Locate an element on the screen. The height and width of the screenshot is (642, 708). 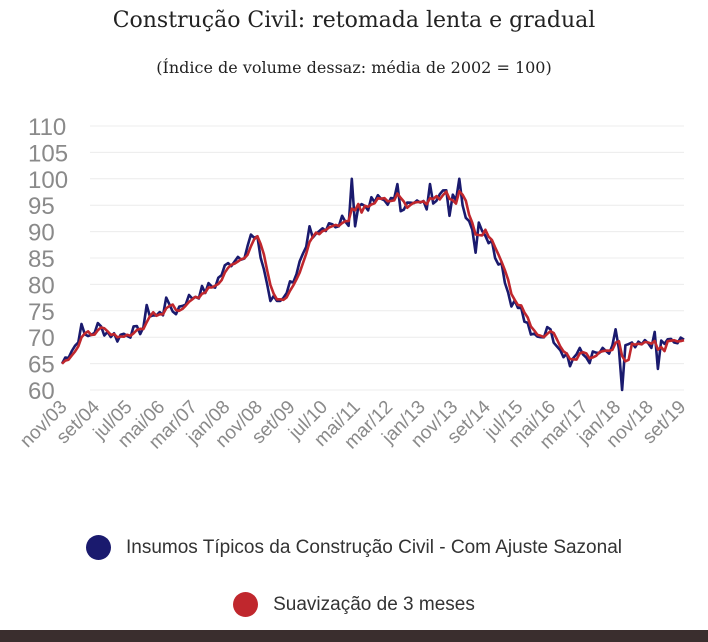
legend-marker-raw is located at coordinates (98, 547).